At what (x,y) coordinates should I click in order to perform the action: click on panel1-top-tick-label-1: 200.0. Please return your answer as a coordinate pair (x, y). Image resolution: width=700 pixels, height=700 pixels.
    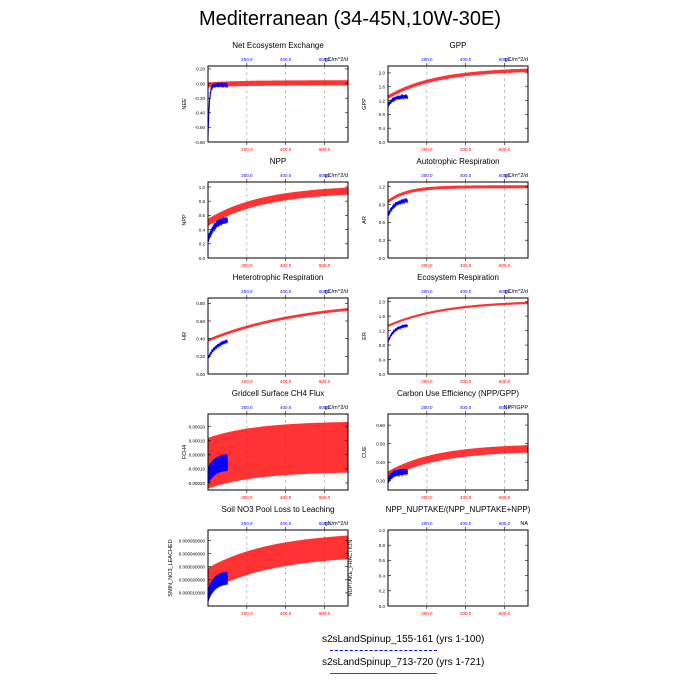
    Looking at the image, I should click on (247, 59).